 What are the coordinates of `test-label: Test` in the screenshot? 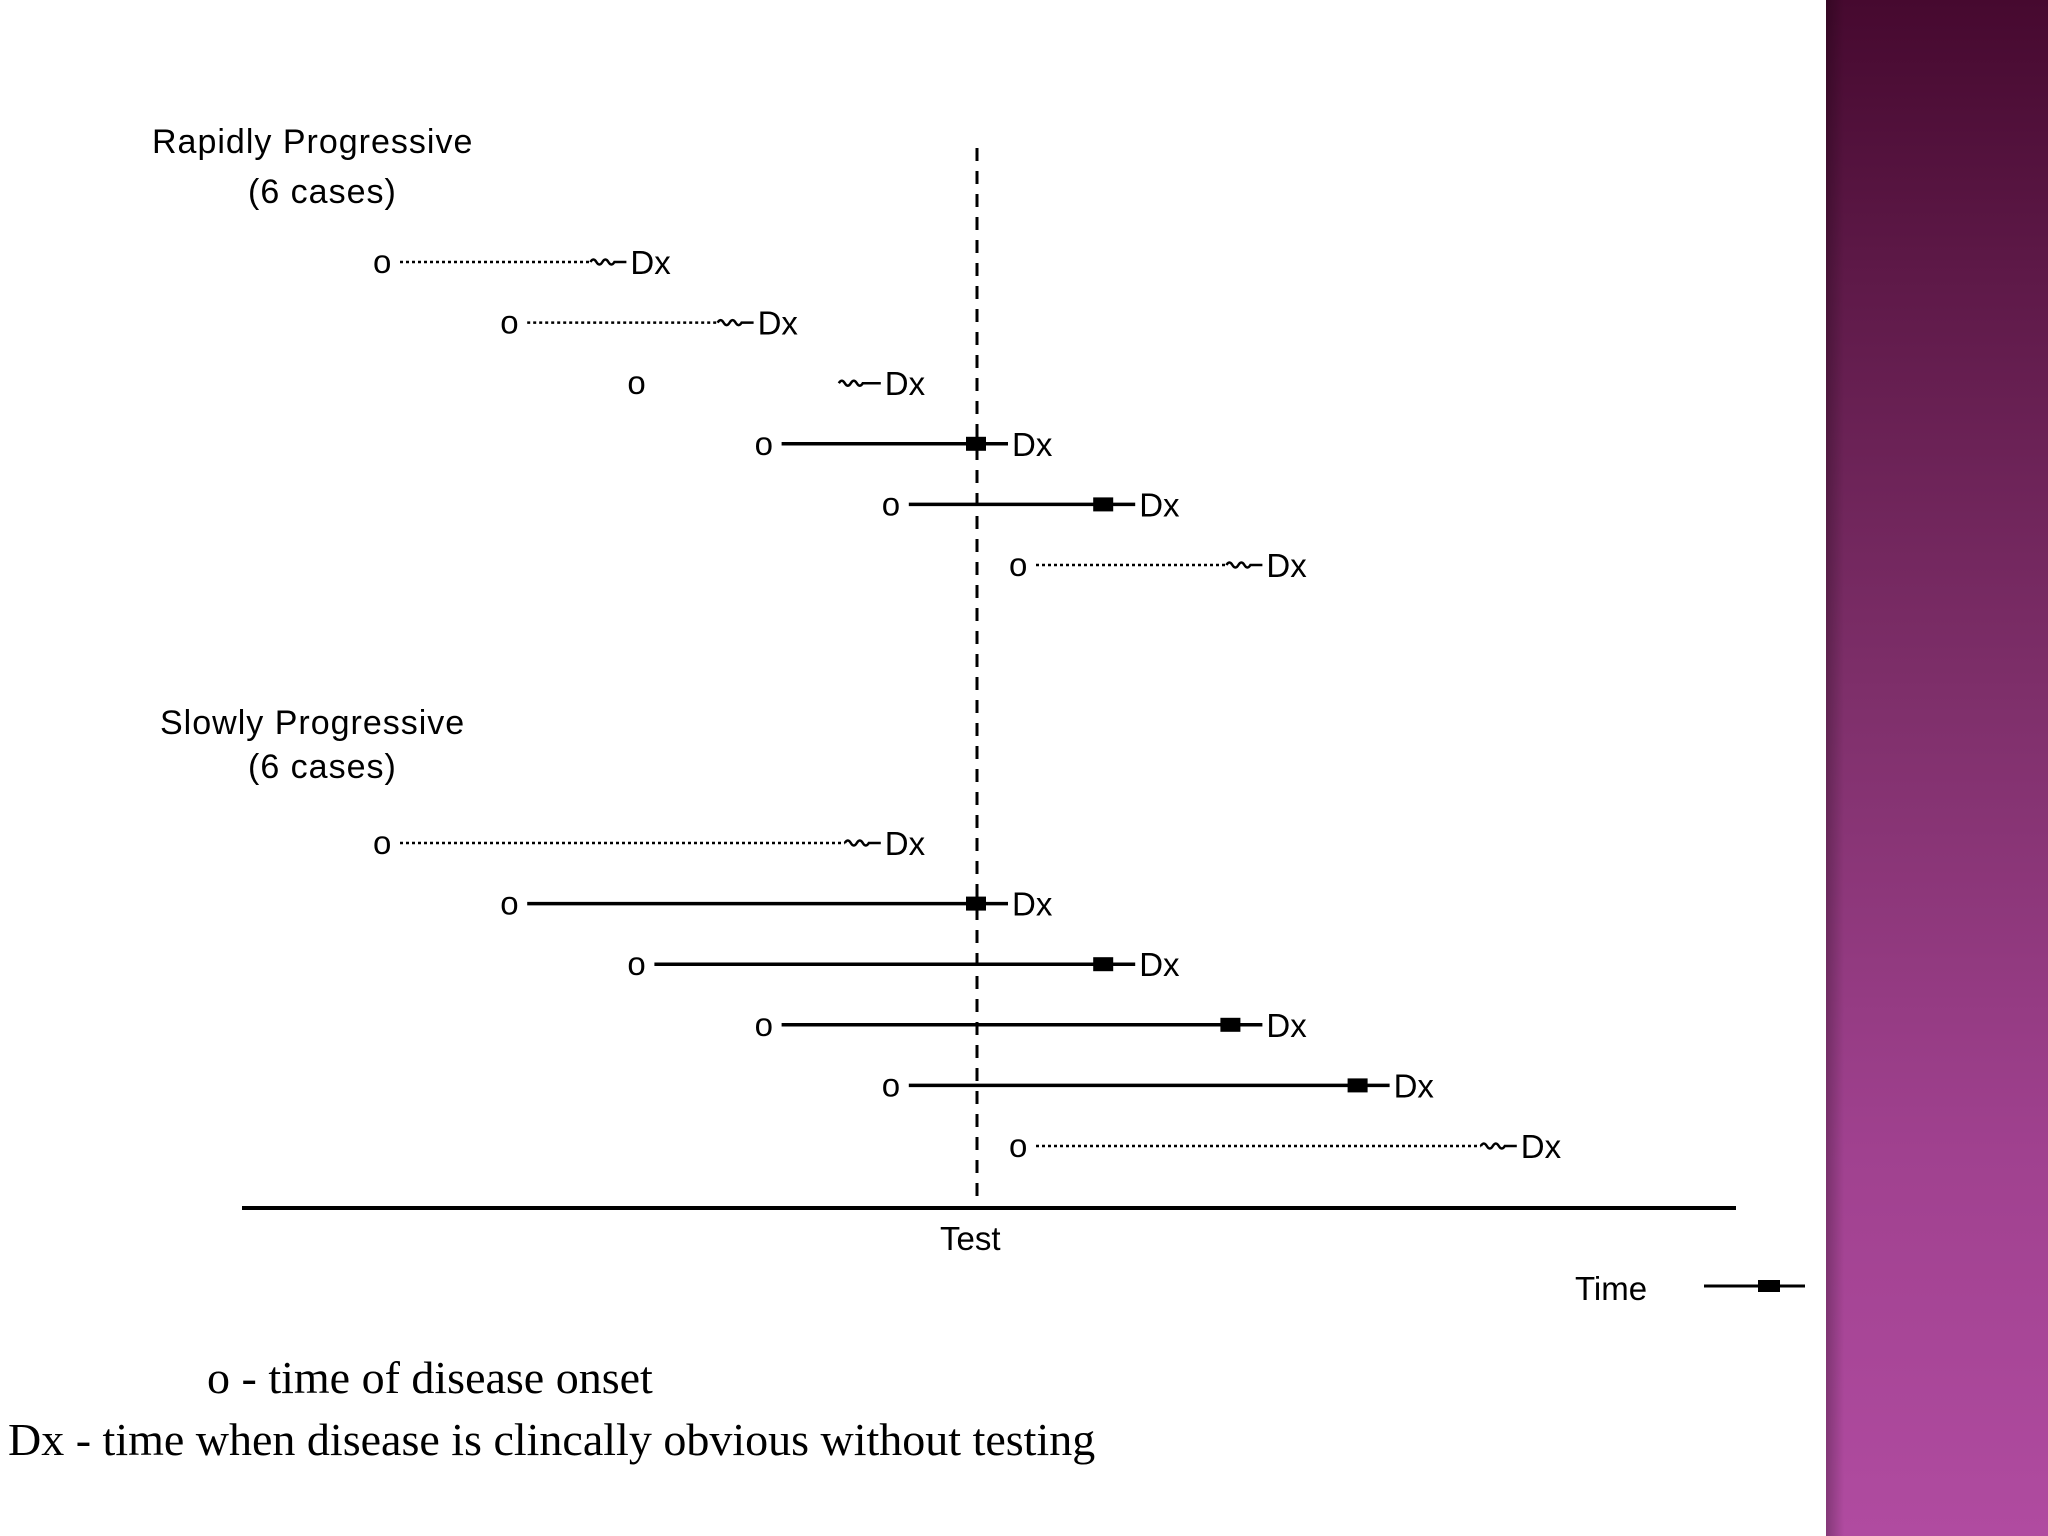 It's located at (970, 1238).